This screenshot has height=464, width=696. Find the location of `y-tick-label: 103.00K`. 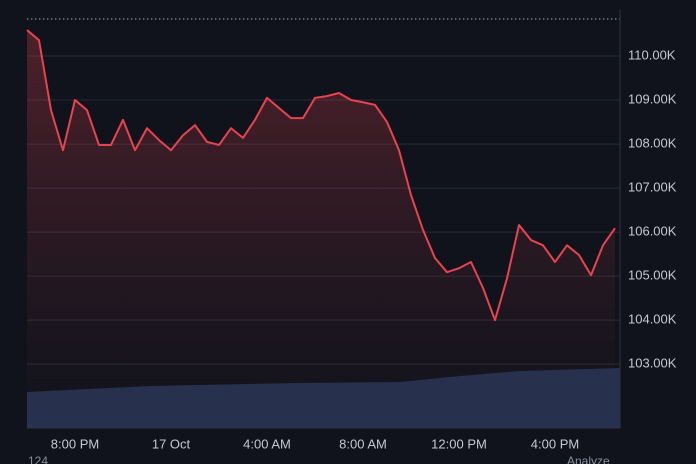

y-tick-label: 103.00K is located at coordinates (652, 363).